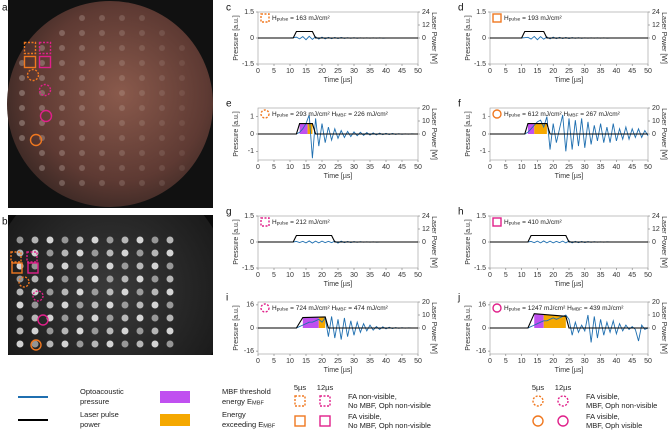 The width and height of the screenshot is (668, 430). I want to click on panel-label: j, so click(458, 298).